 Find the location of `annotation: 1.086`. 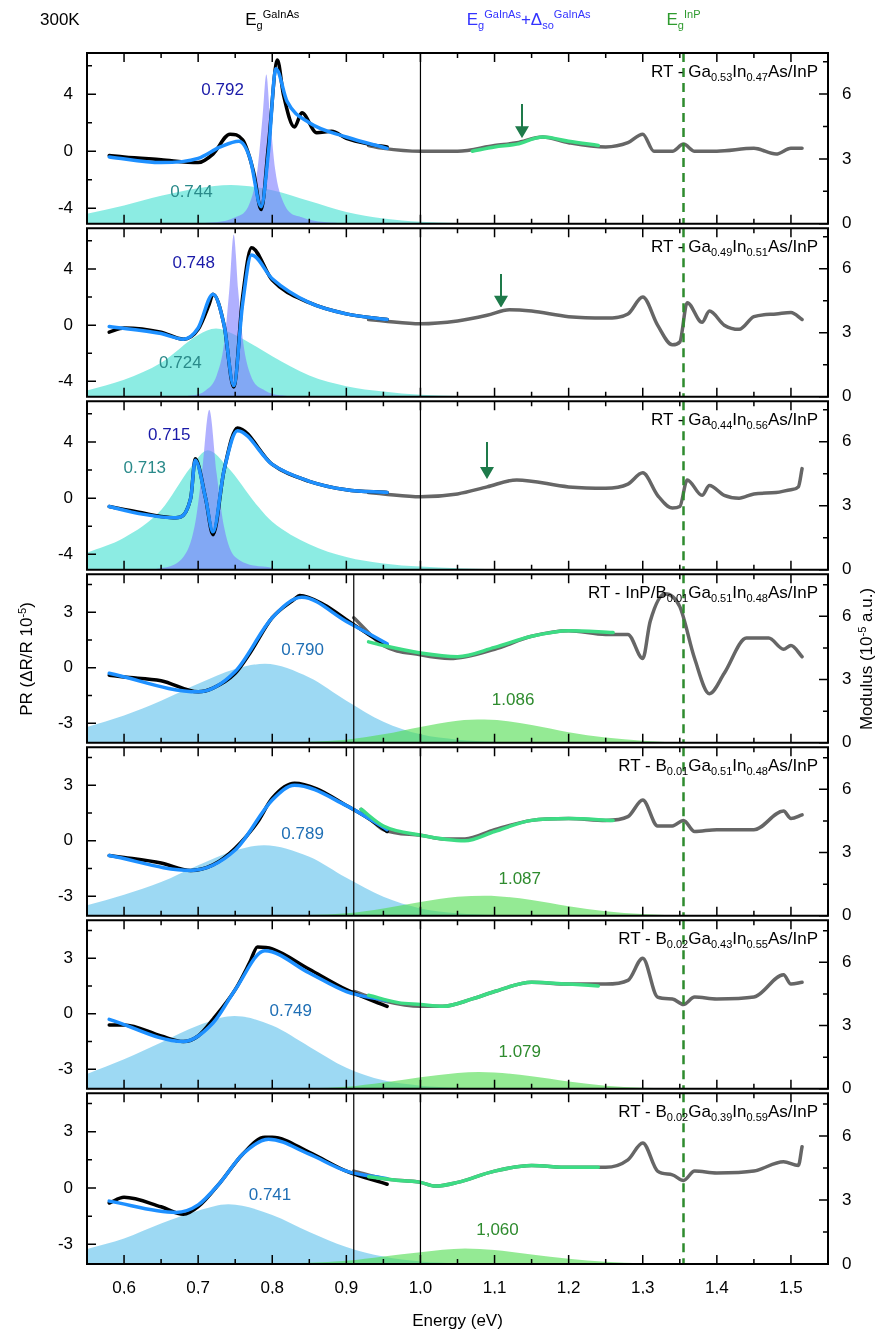

annotation: 1.086 is located at coordinates (513, 699).